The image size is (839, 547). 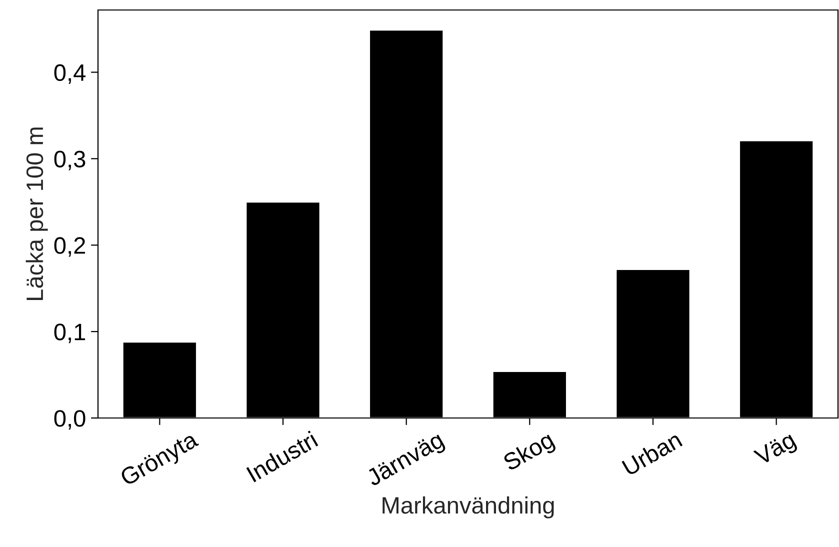 What do you see at coordinates (70, 74) in the screenshot?
I see `y-tick-label: 0,4` at bounding box center [70, 74].